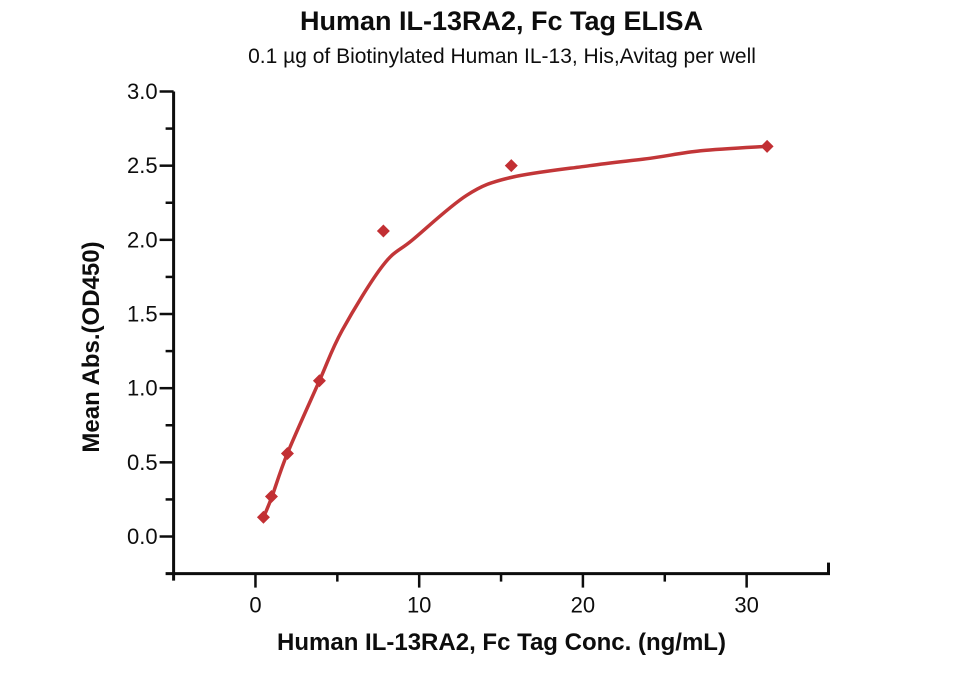 Image resolution: width=960 pixels, height=674 pixels. Describe the element at coordinates (142, 462) in the screenshot. I see `y-tick-label: 0.5` at that location.